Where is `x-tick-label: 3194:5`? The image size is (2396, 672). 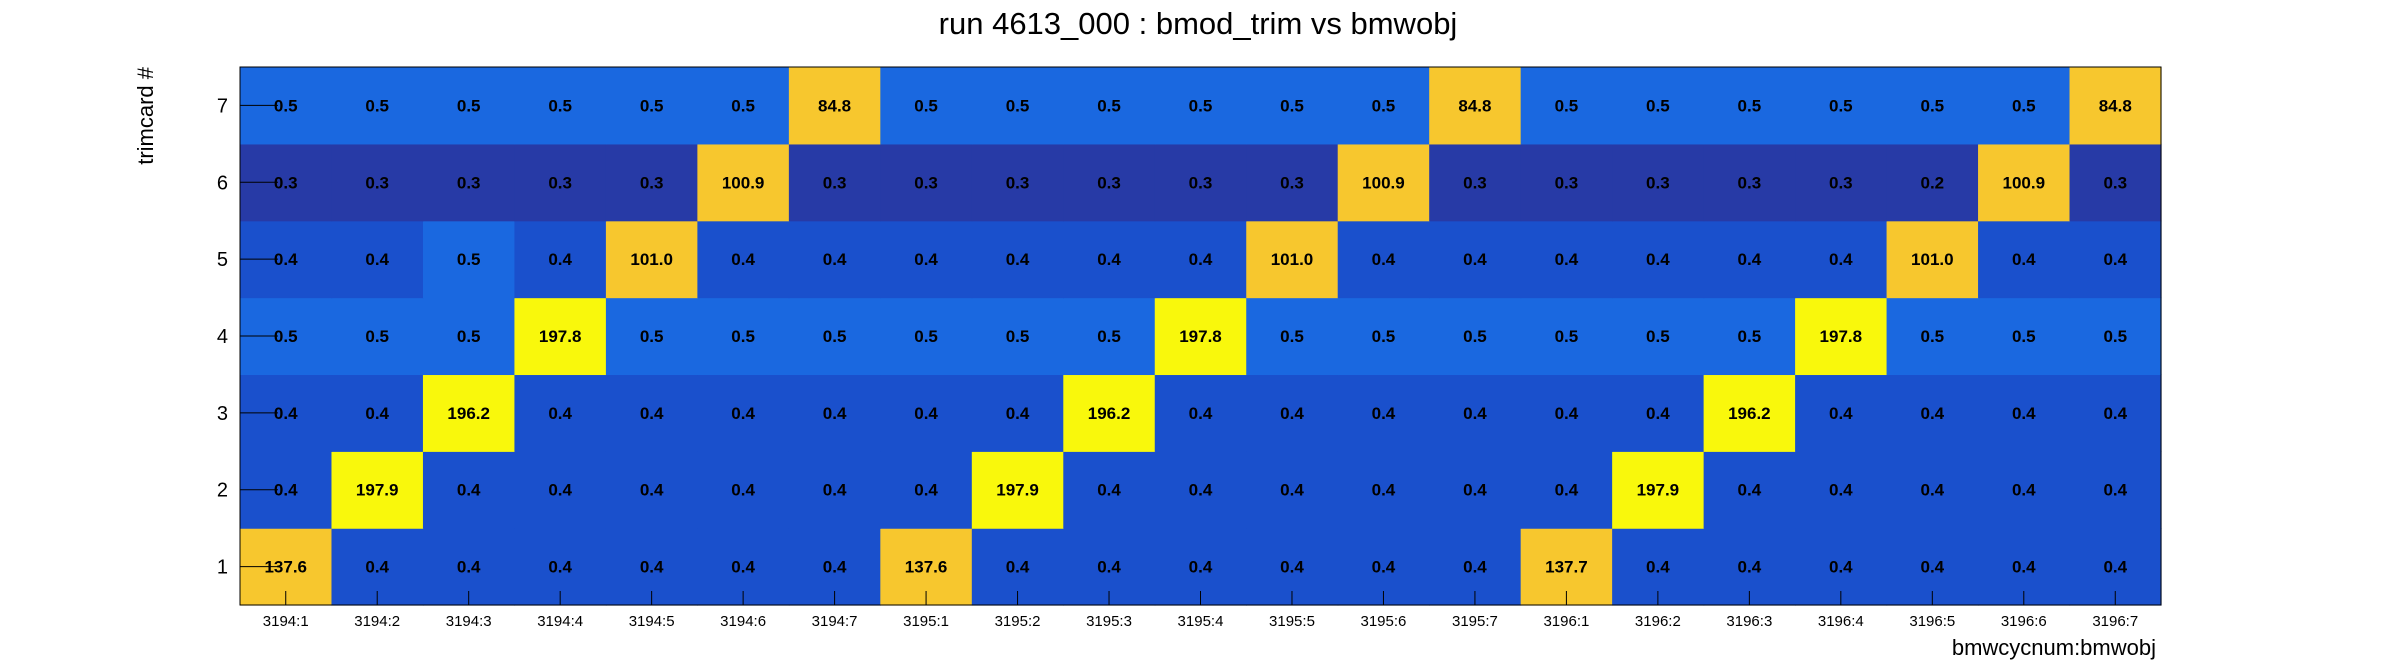
x-tick-label: 3194:5 is located at coordinates (652, 621).